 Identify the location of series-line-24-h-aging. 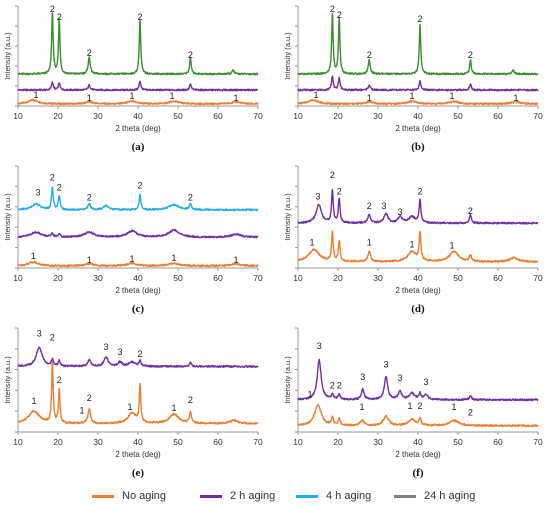
(138, 44).